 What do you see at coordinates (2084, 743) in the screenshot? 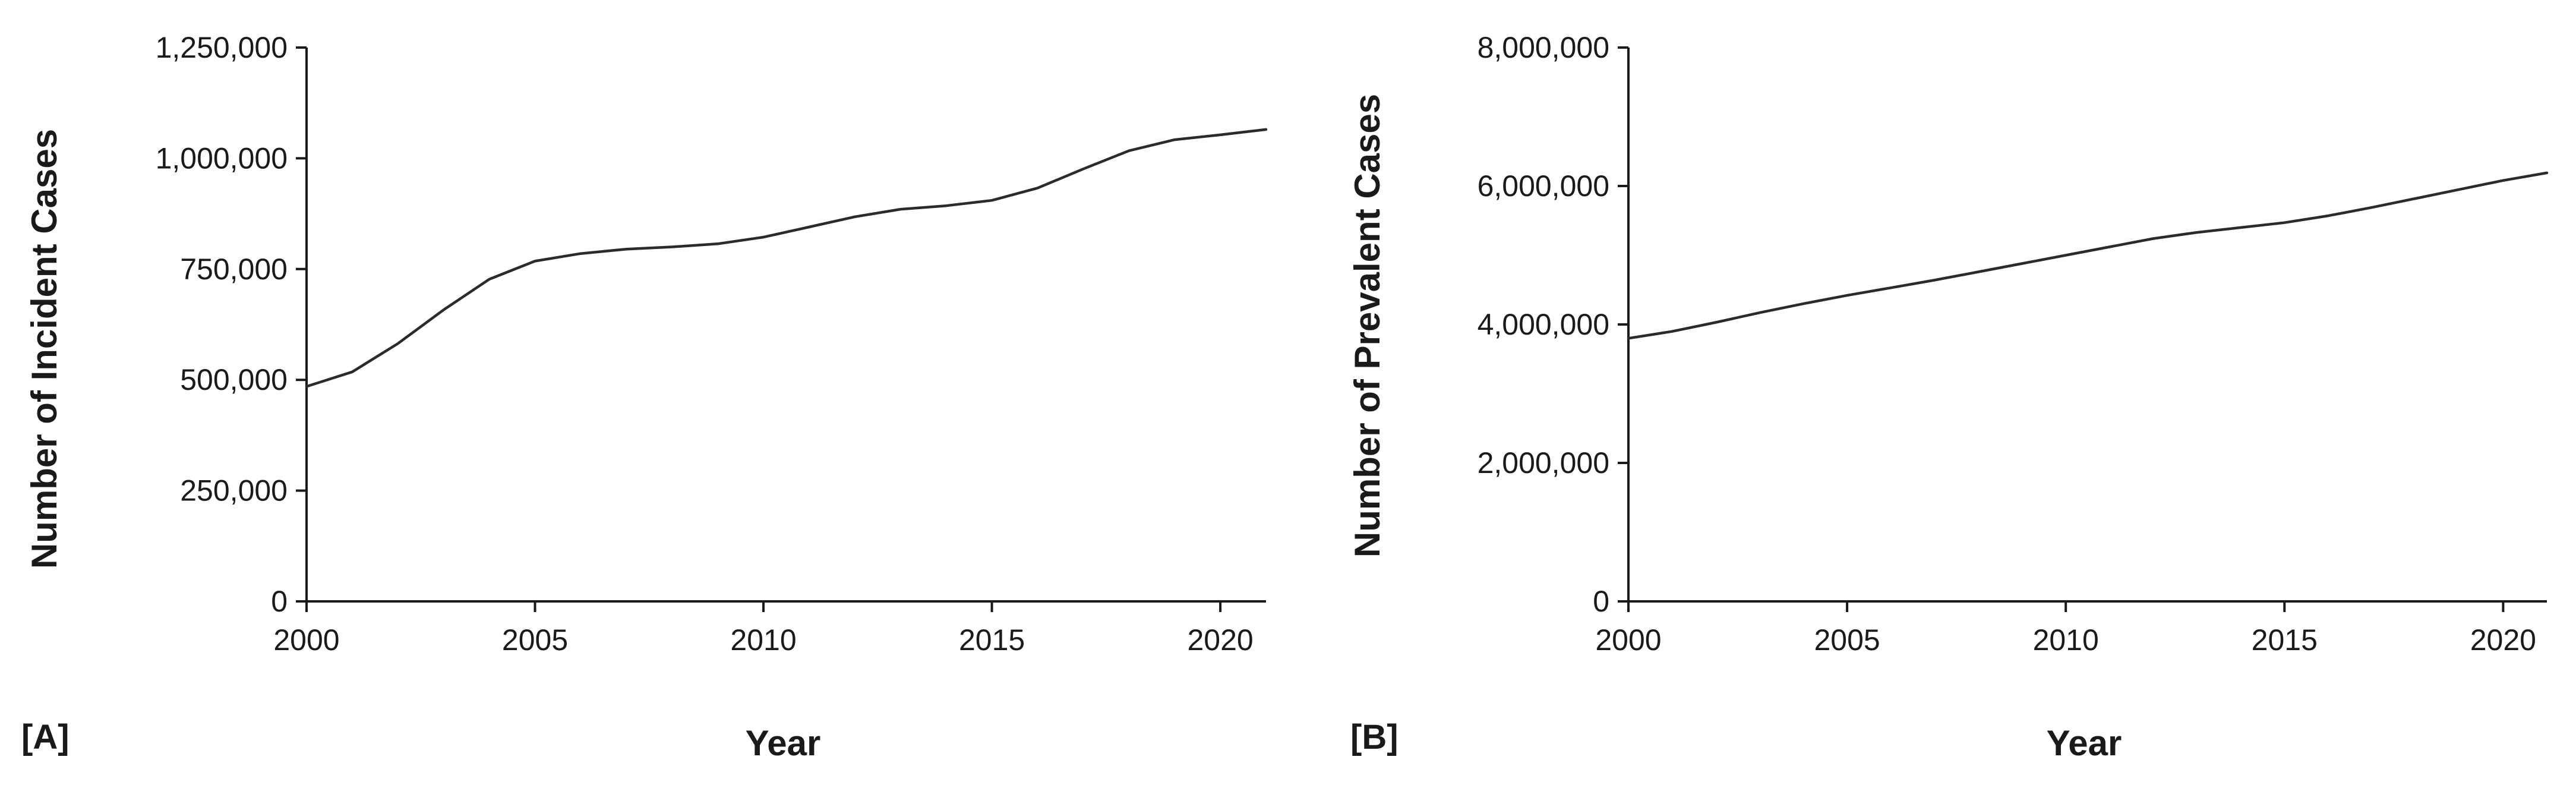
I see `x-axis-title-b: Year` at bounding box center [2084, 743].